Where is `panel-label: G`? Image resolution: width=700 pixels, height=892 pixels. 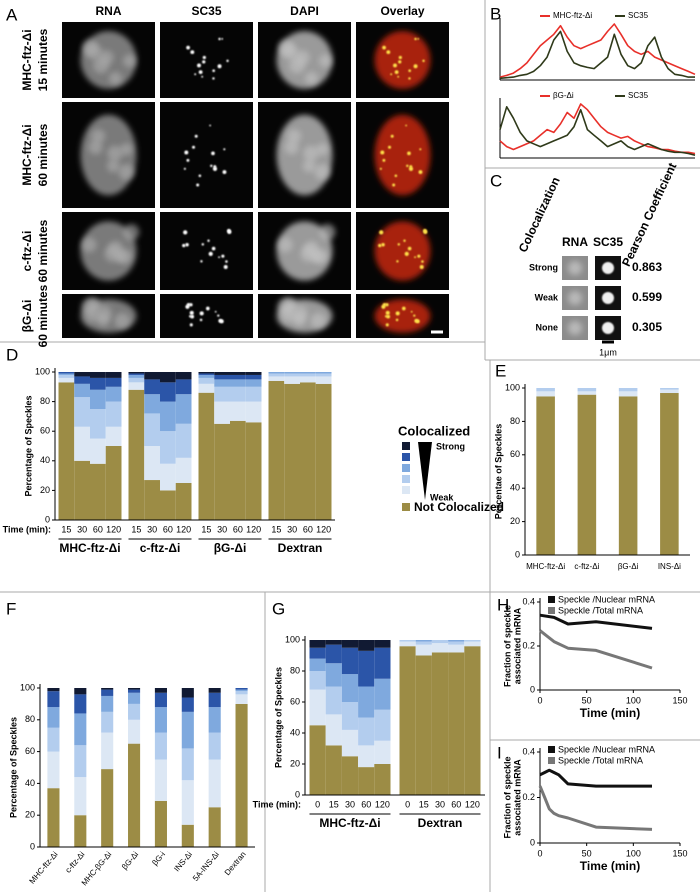
panel-label: G is located at coordinates (278, 608).